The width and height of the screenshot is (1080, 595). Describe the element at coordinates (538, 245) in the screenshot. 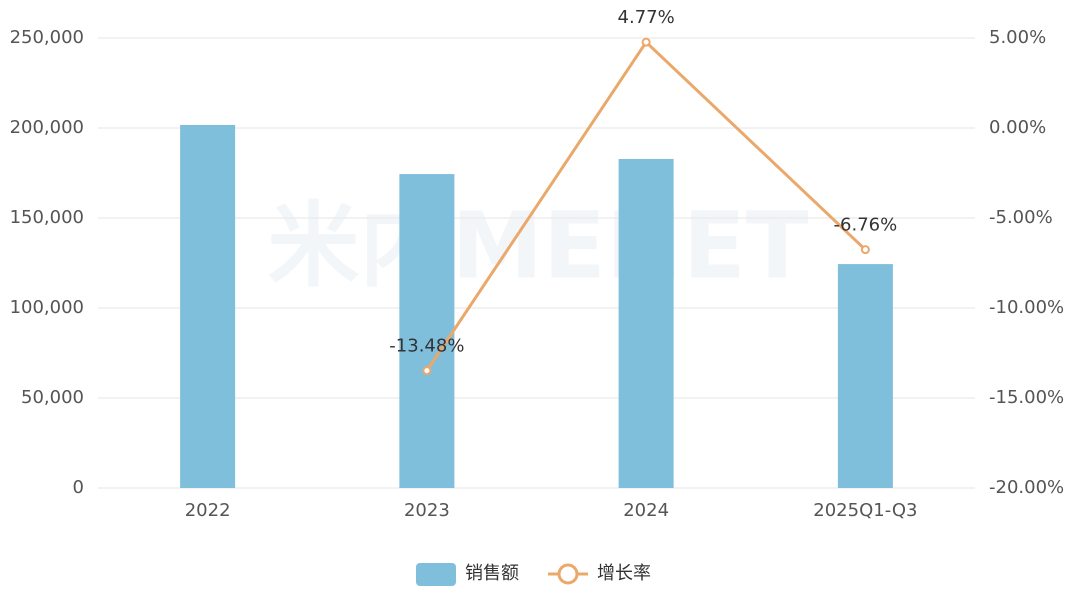

I see `watermark: 米内MENET` at that location.